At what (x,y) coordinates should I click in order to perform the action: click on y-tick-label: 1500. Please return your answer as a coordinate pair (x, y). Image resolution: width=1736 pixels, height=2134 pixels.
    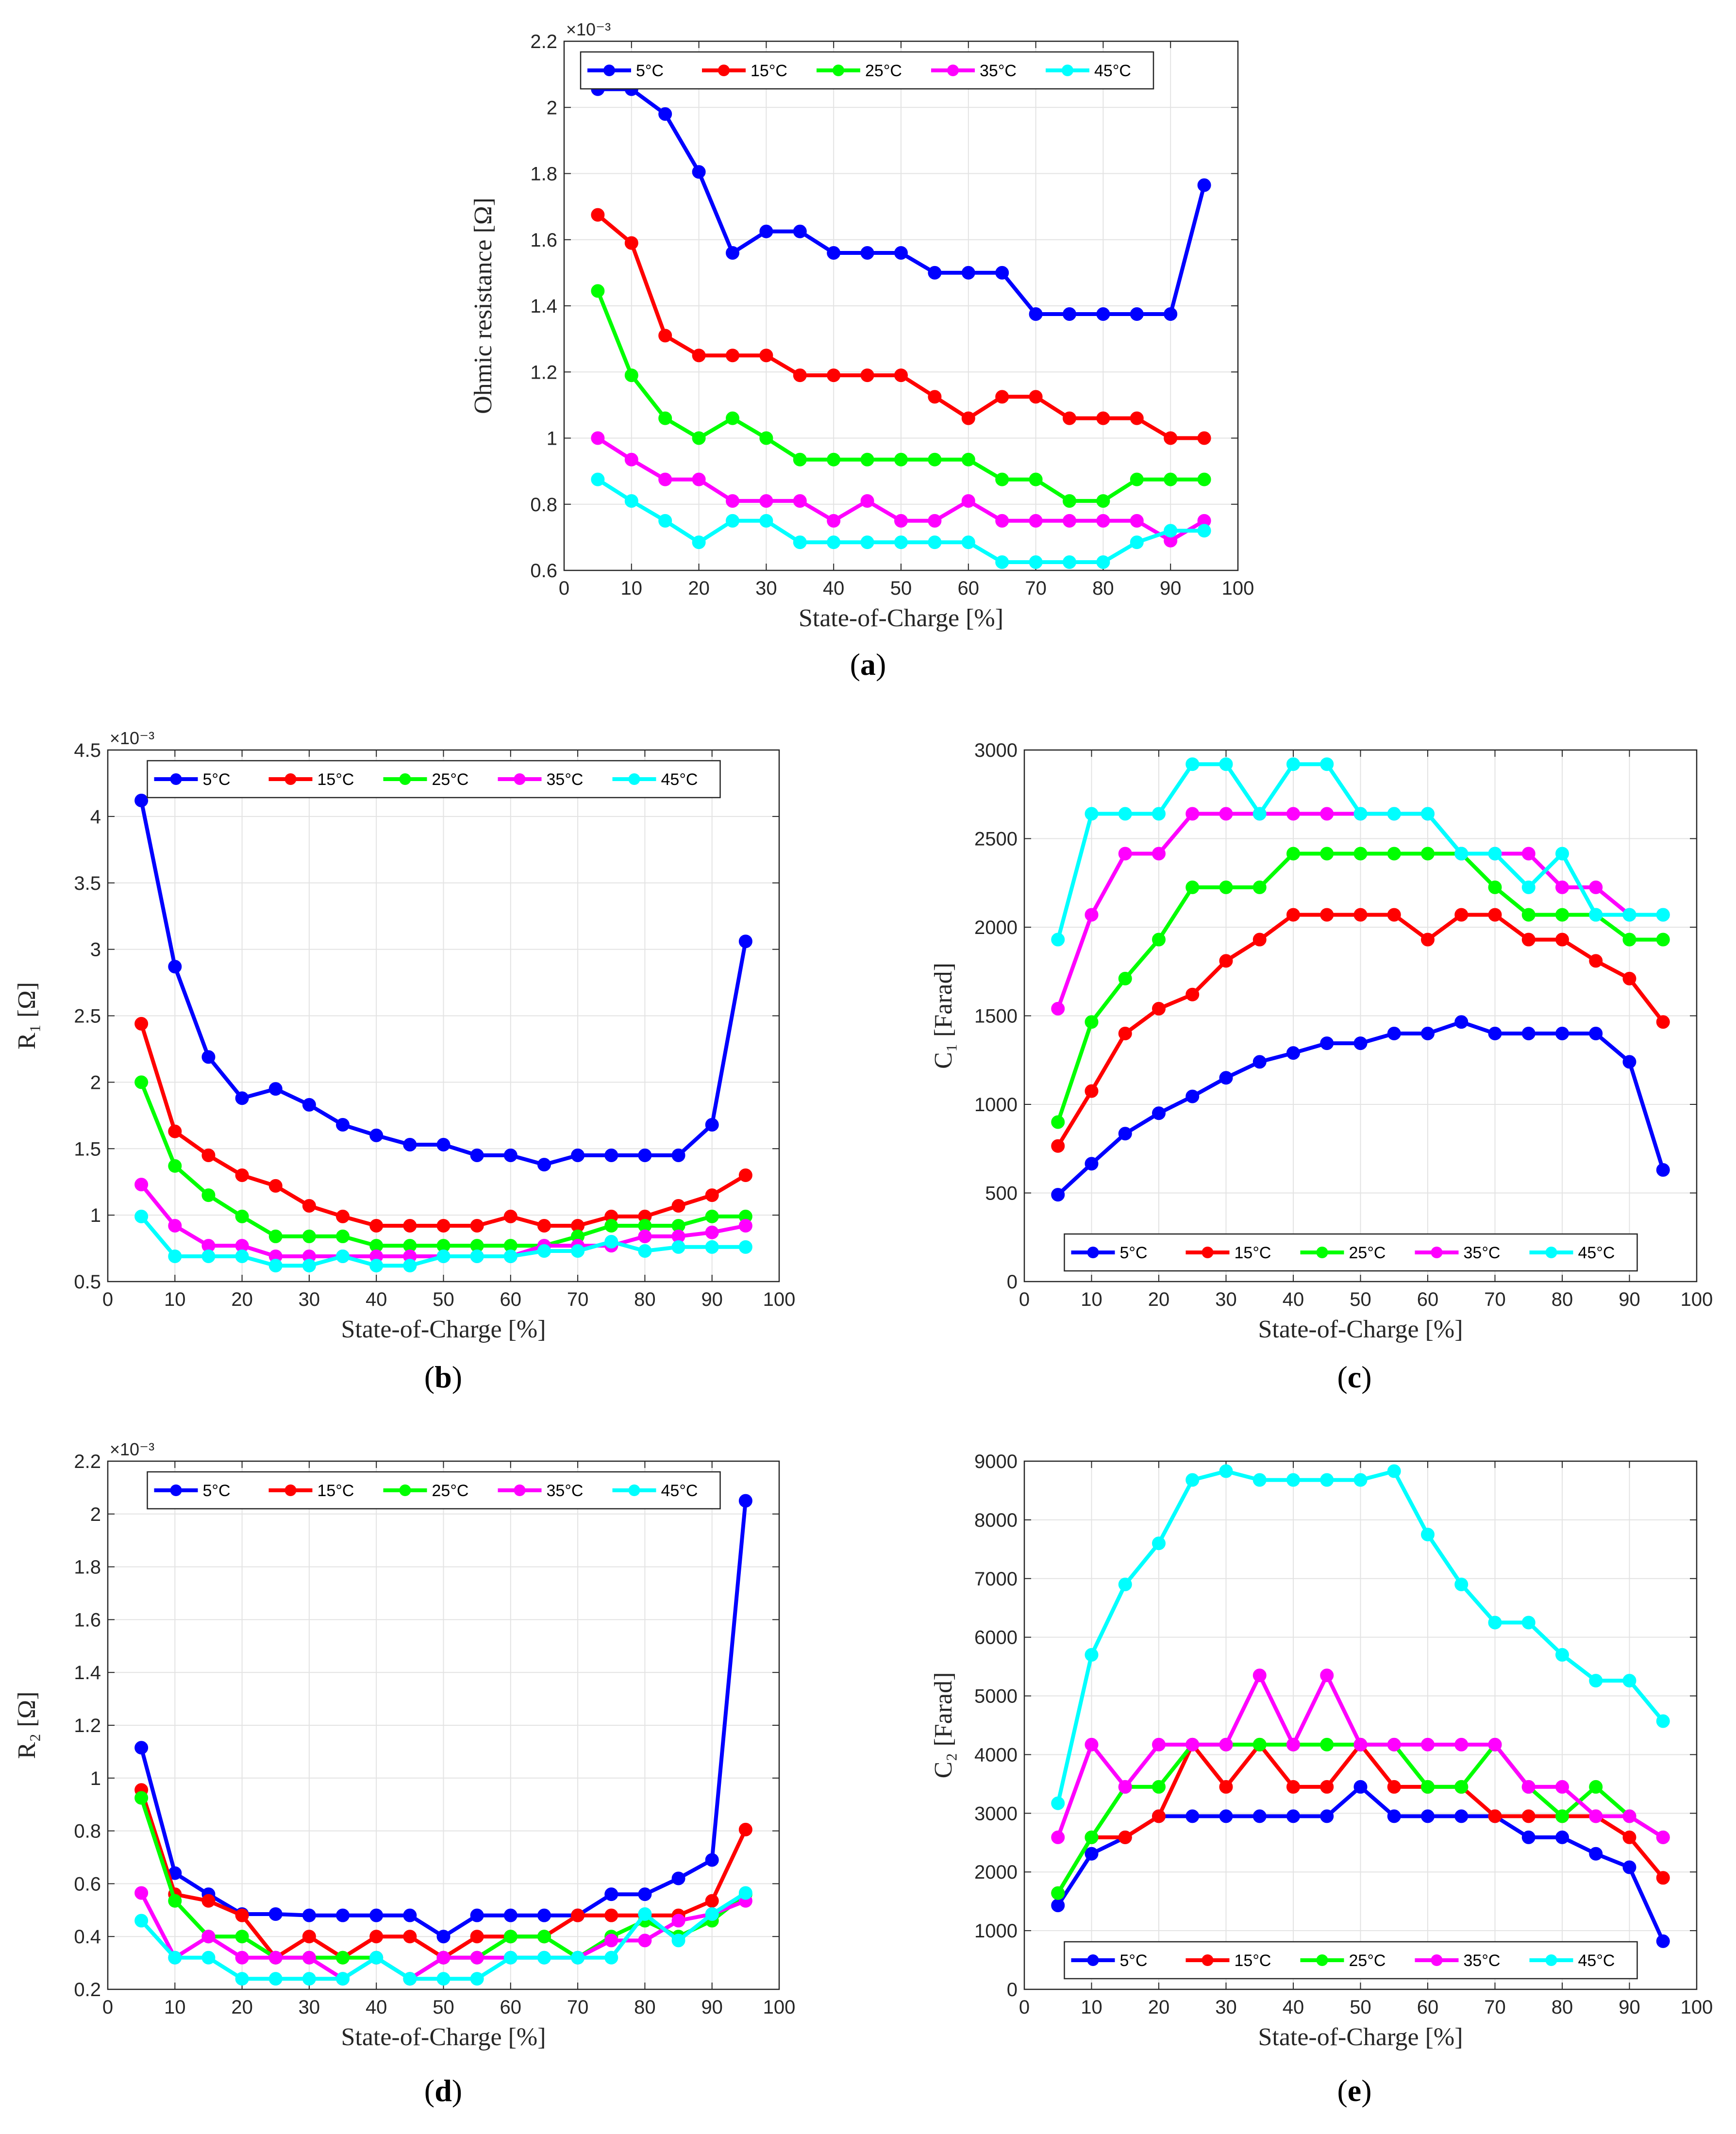
    Looking at the image, I should click on (996, 1016).